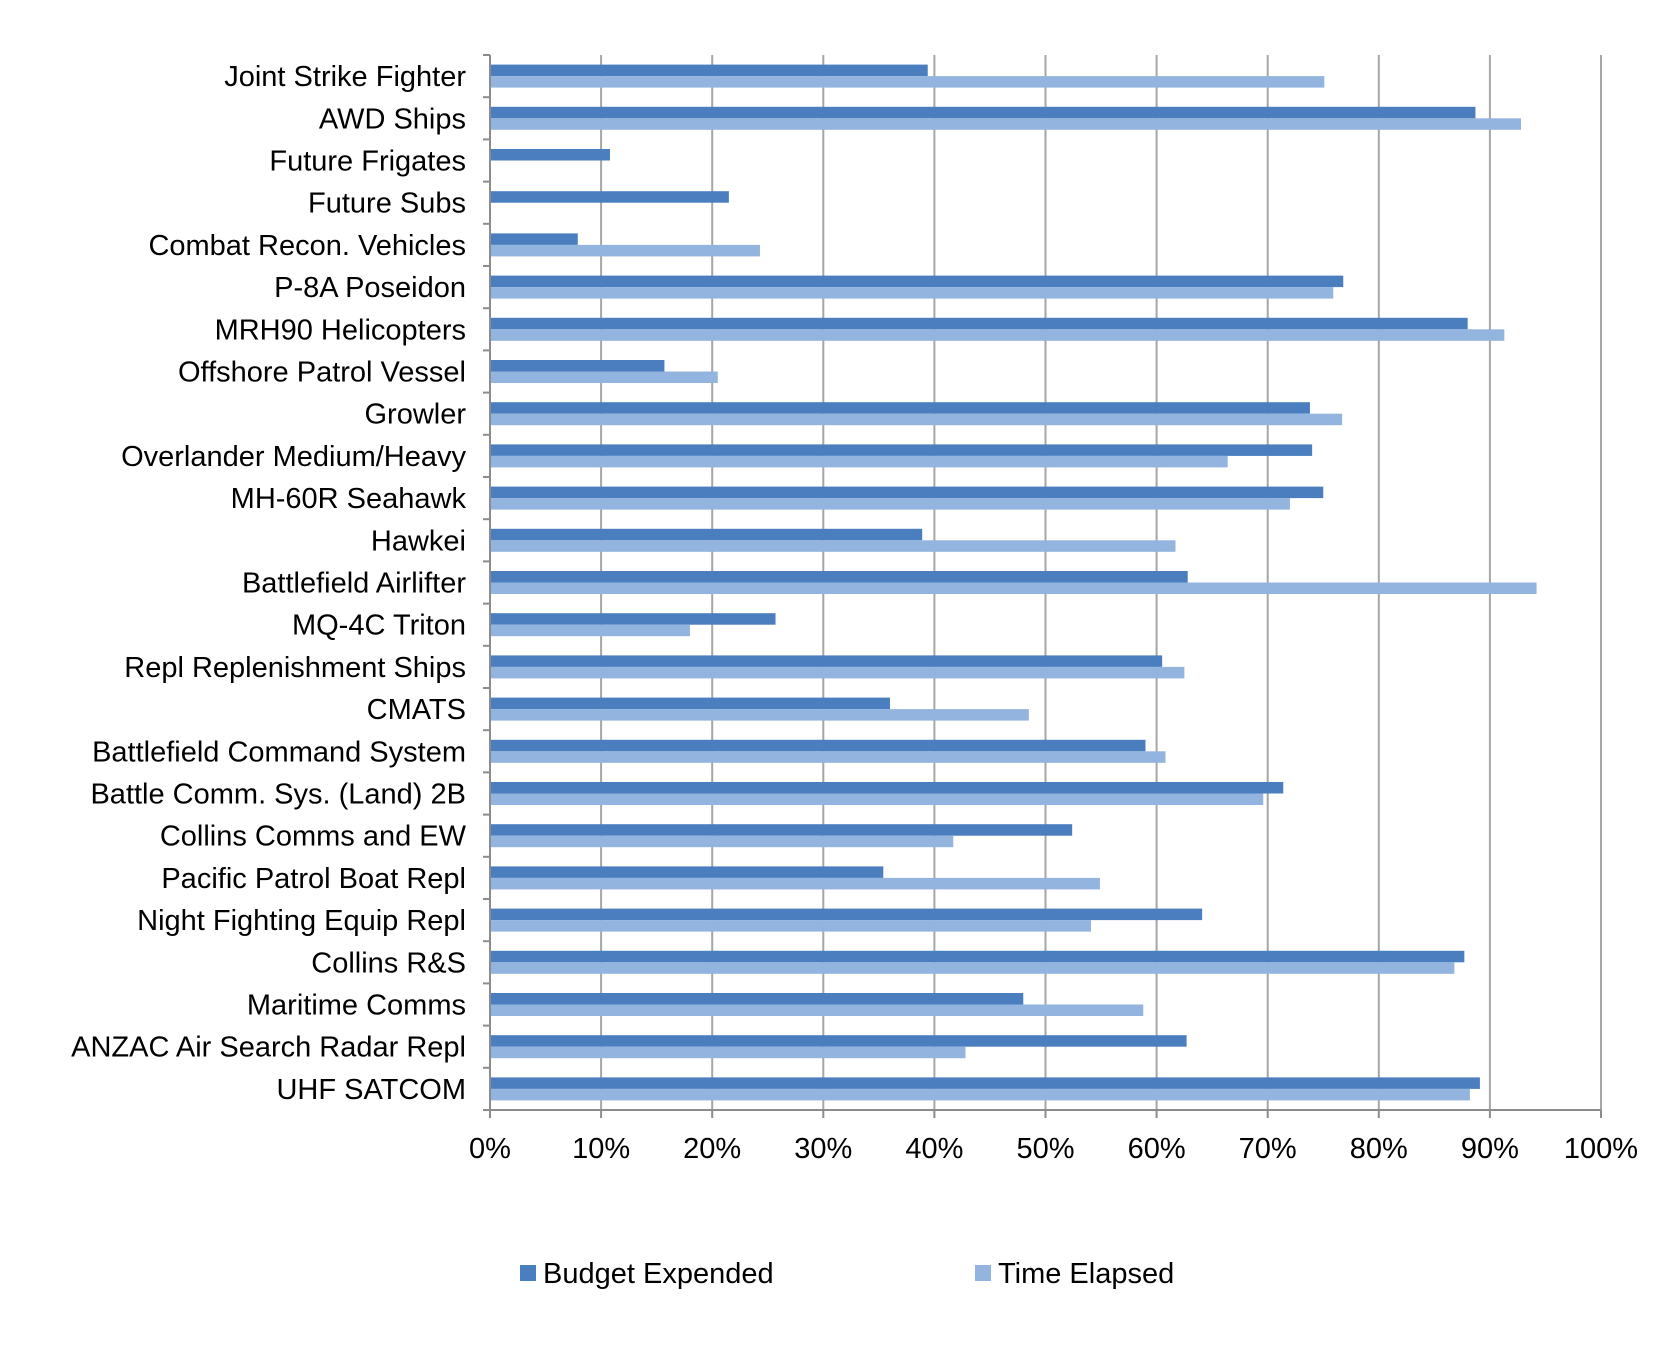  What do you see at coordinates (345, 77) in the screenshot?
I see `category-label: Joint Strike Fighter` at bounding box center [345, 77].